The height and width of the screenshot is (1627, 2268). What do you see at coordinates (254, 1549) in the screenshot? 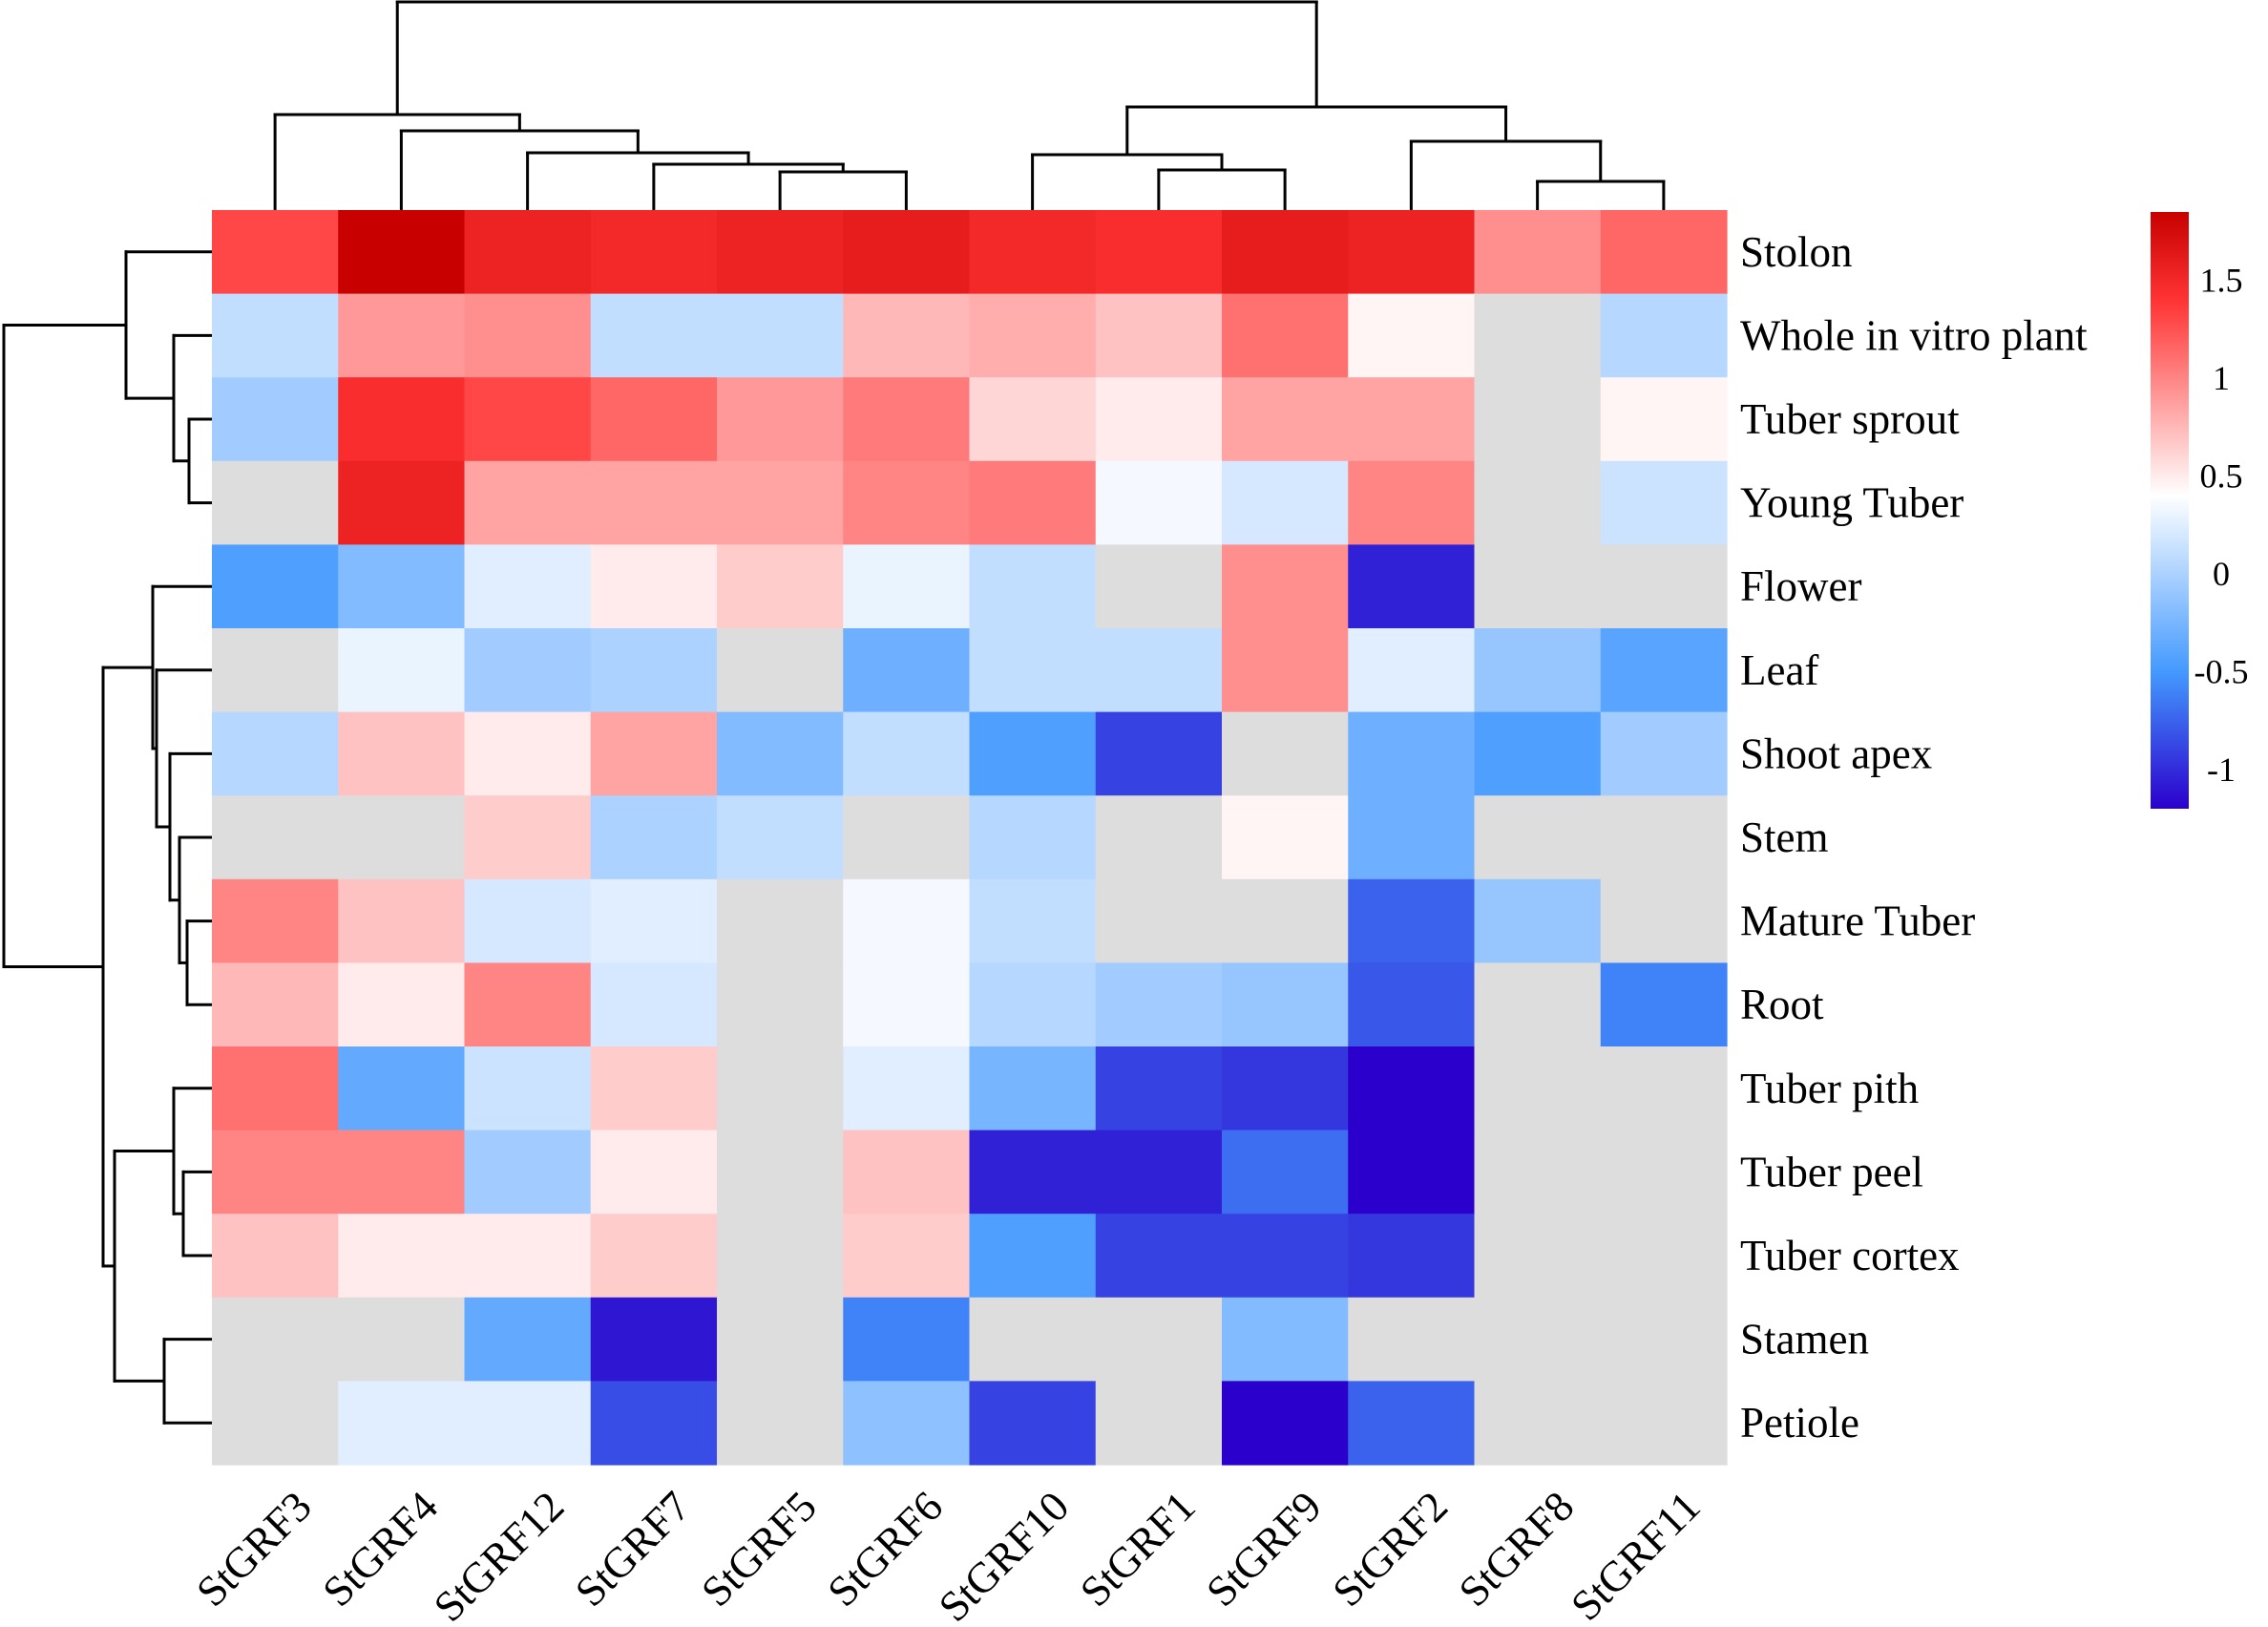
I see `column-label: StGRF3` at bounding box center [254, 1549].